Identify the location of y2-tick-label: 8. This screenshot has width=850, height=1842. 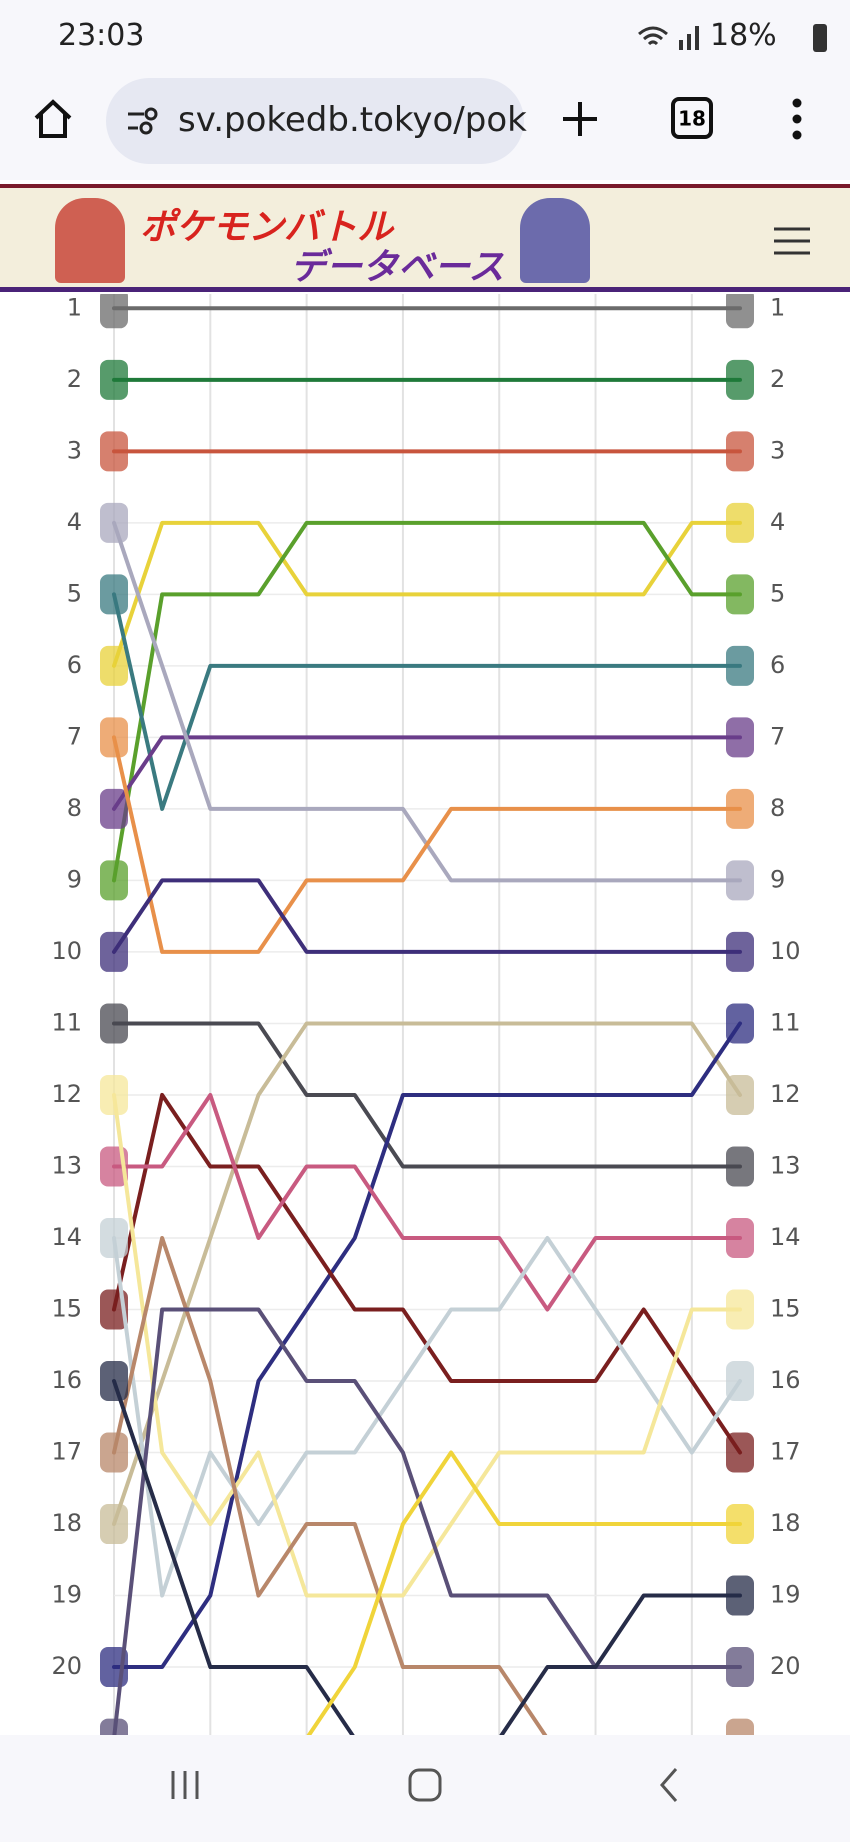
(777, 808).